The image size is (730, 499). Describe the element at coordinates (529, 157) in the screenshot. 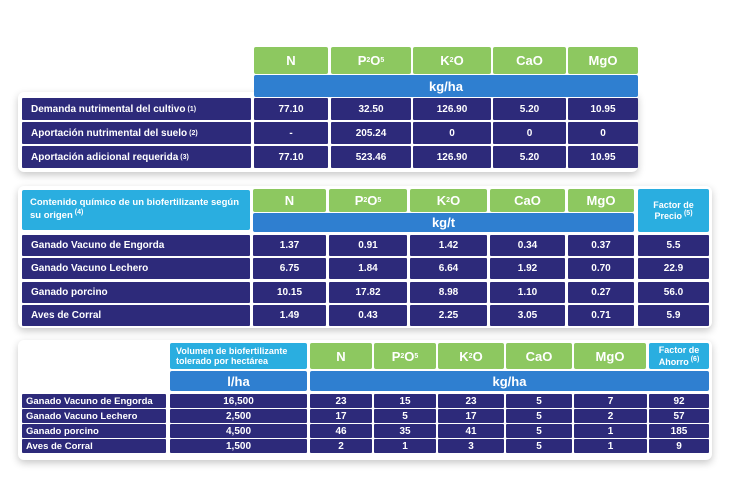

I see `table1-cell: 5.20` at that location.